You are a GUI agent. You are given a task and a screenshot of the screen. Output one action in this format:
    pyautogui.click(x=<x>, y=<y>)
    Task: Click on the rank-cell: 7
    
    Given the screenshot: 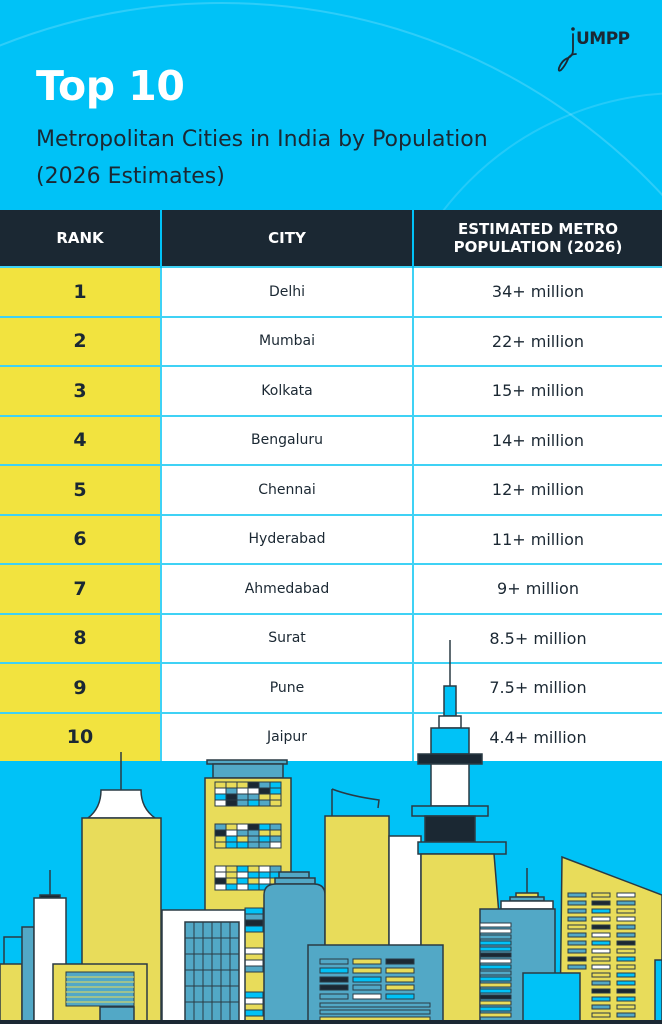 What is the action you would take?
    pyautogui.click(x=81, y=588)
    